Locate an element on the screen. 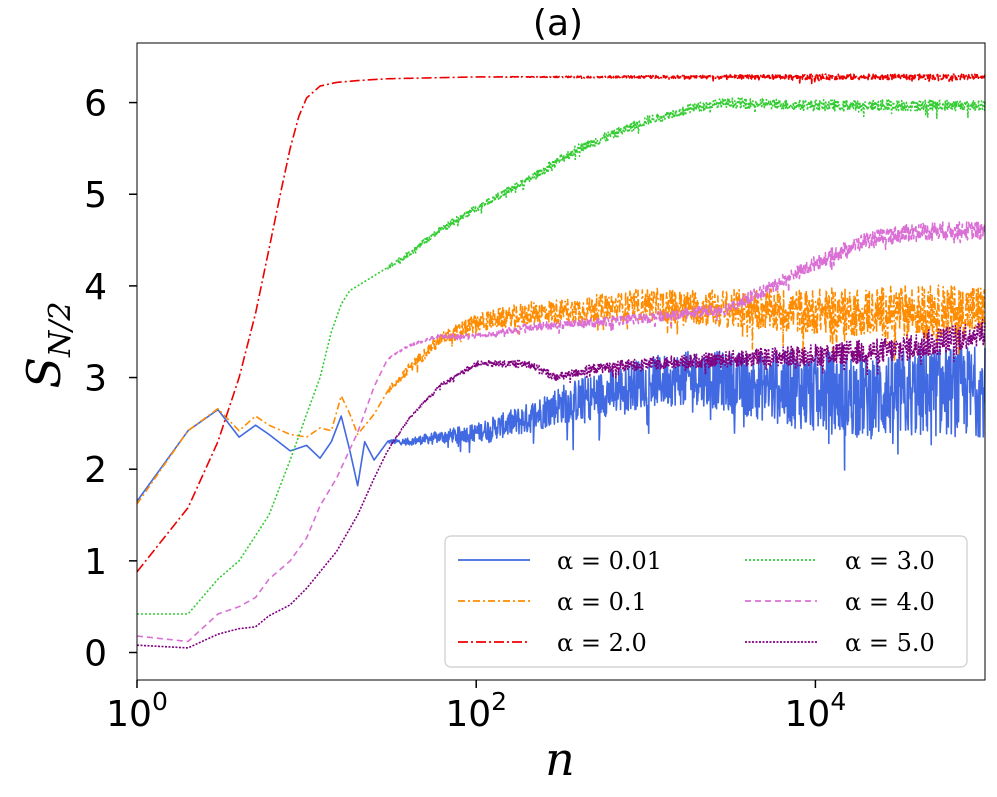 The height and width of the screenshot is (797, 997). y-axis-label-main: S is located at coordinates (44, 373).